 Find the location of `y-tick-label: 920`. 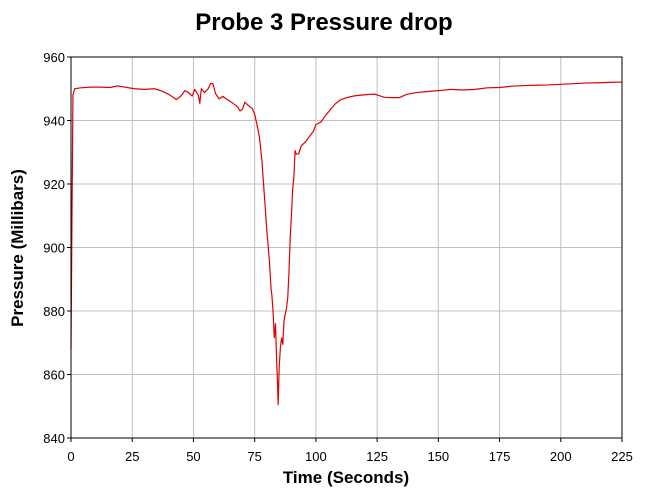

y-tick-label: 920 is located at coordinates (54, 184).